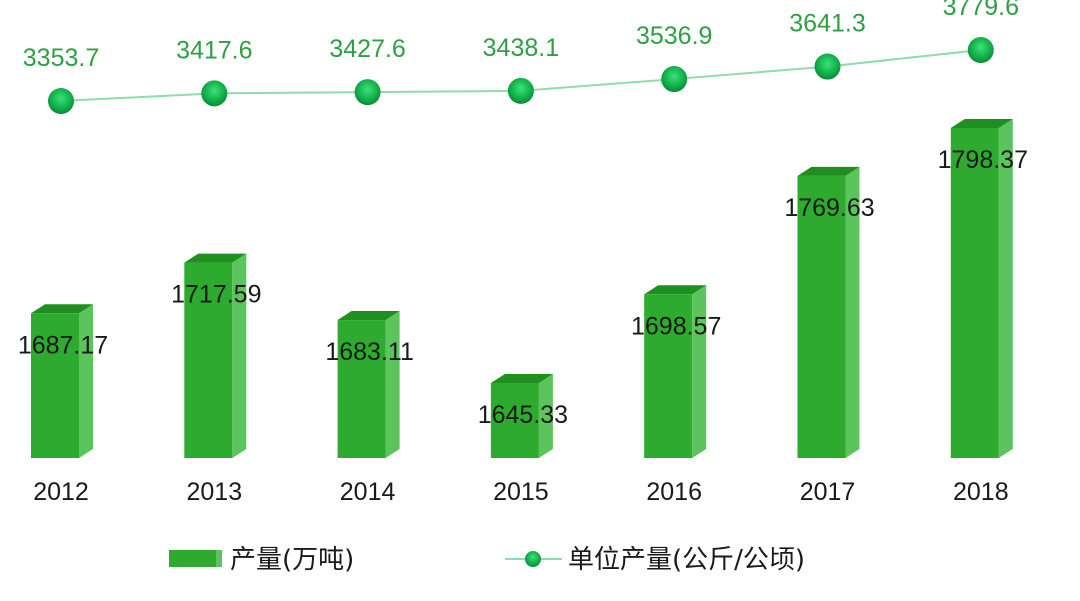  I want to click on x-tick-label: 2015, so click(521, 492).